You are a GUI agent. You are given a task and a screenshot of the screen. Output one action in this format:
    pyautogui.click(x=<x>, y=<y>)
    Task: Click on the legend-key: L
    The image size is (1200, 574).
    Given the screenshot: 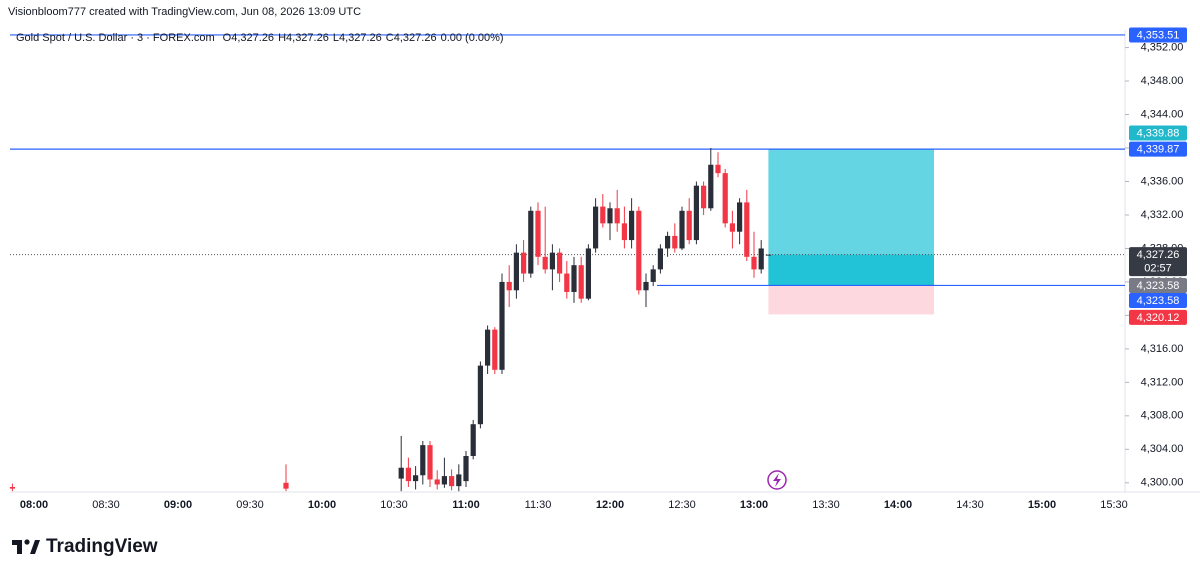 What is the action you would take?
    pyautogui.click(x=335, y=38)
    